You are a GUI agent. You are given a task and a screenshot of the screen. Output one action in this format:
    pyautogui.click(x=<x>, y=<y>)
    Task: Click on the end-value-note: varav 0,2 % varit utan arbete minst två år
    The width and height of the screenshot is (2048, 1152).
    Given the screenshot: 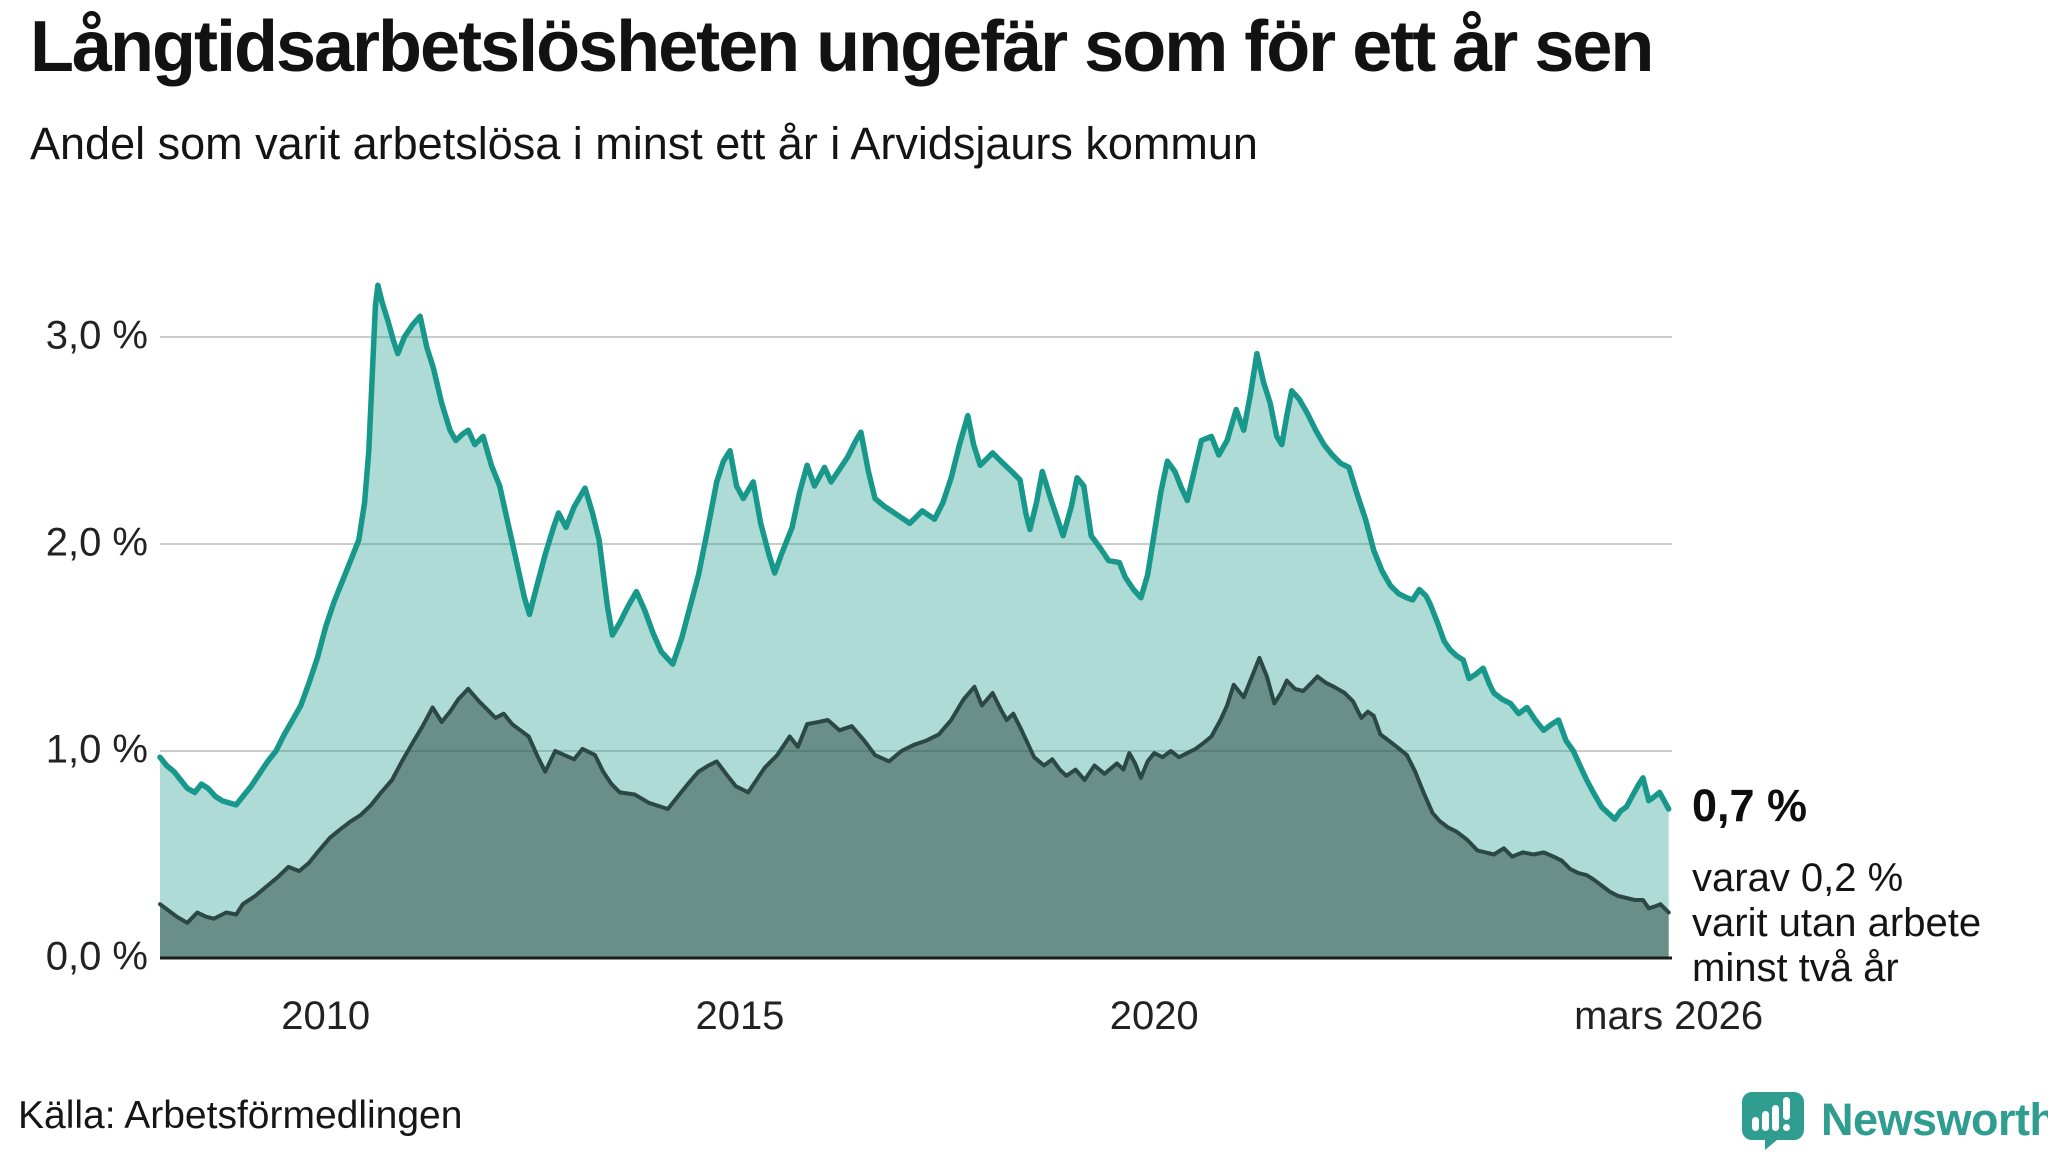 What is the action you would take?
    pyautogui.click(x=1836, y=924)
    